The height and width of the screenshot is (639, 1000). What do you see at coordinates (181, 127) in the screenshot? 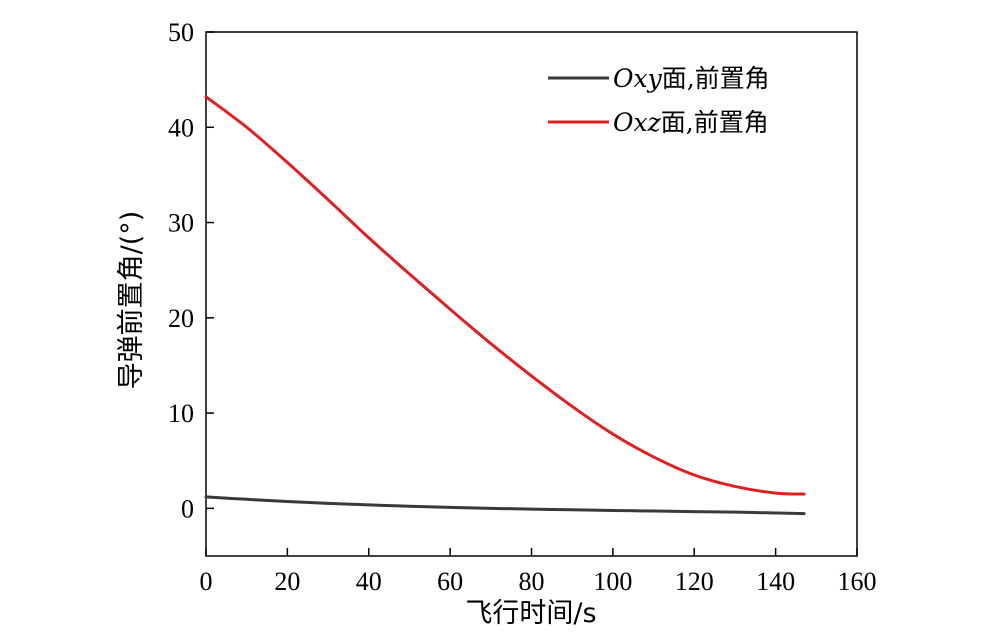
I see `y-tick-label: 40` at bounding box center [181, 127].